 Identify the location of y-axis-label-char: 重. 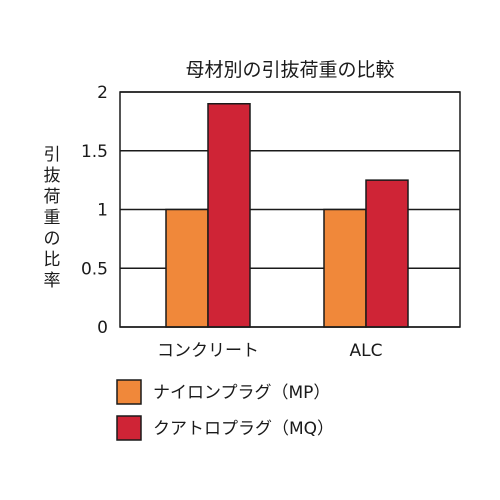
(52, 218).